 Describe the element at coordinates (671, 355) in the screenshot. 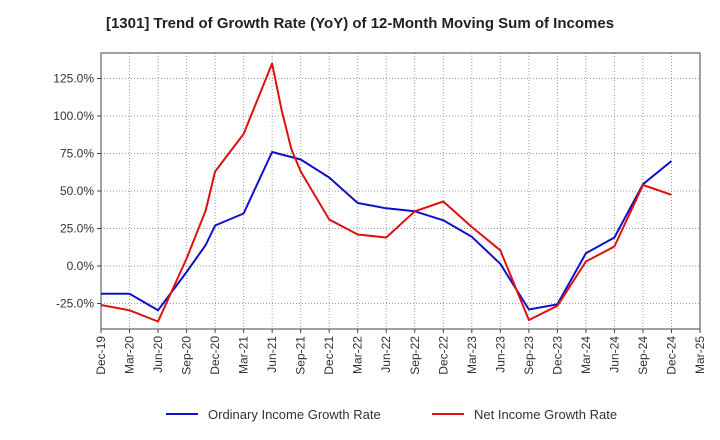

I see `x-tick-label: Dec-24` at that location.